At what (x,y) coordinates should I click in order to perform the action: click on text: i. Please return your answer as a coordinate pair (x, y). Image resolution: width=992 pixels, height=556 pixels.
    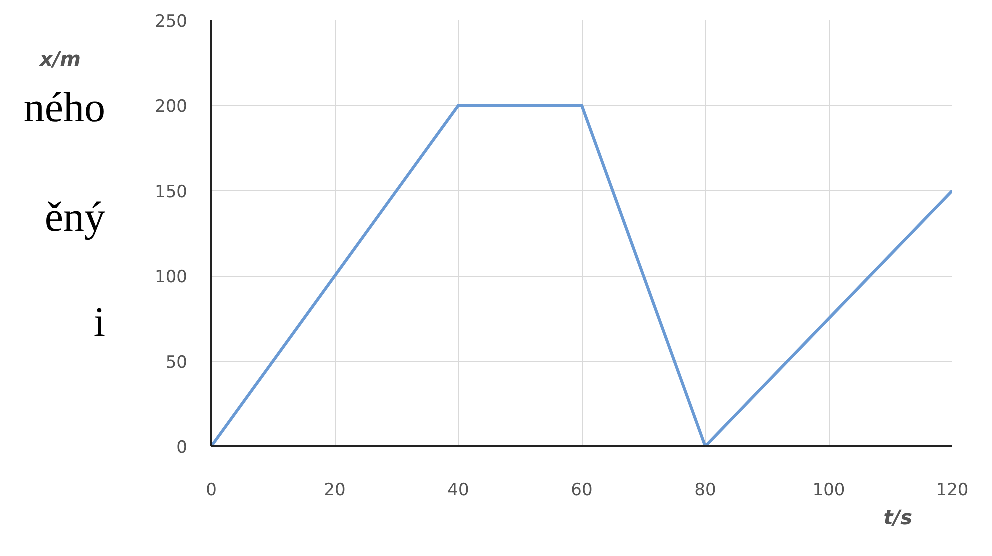
    Looking at the image, I should click on (100, 323).